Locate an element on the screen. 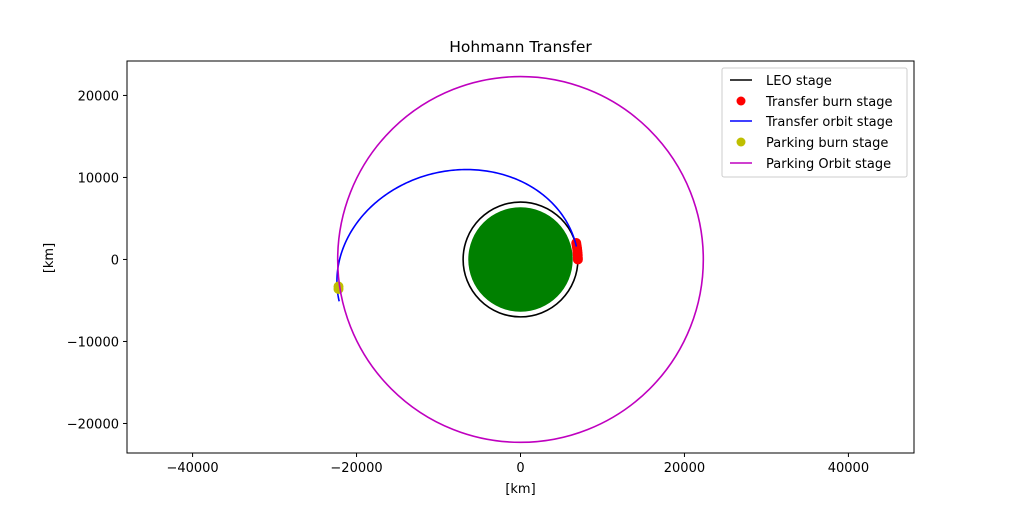  legend-handle-transfer-burn is located at coordinates (741, 101).